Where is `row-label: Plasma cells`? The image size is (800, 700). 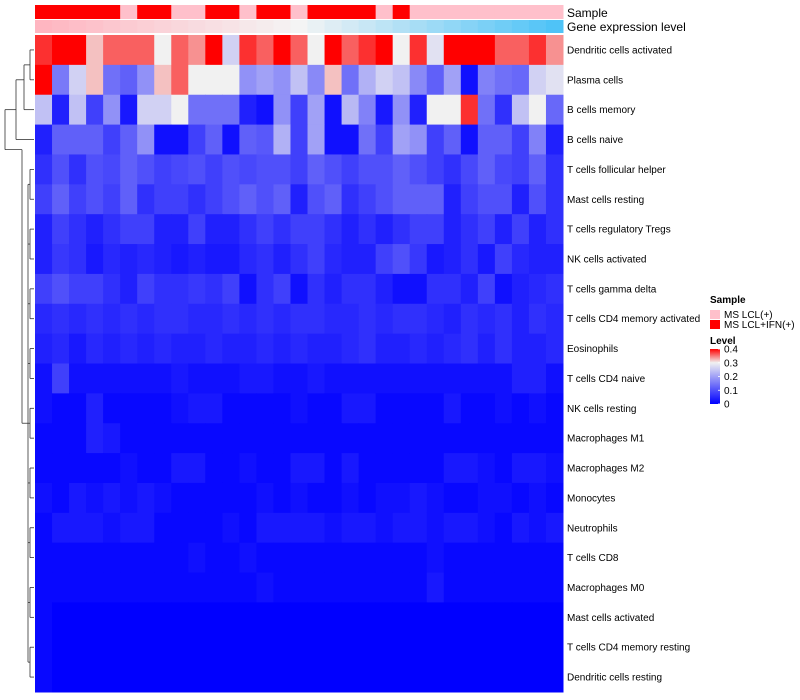 row-label: Plasma cells is located at coordinates (595, 80).